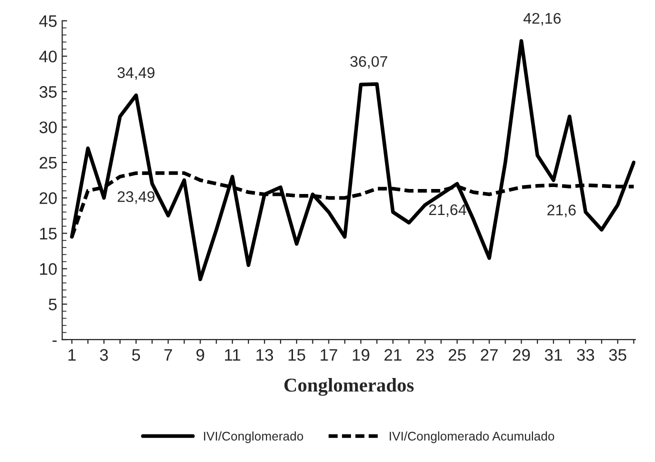  Describe the element at coordinates (48, 92) in the screenshot. I see `y-tick-label: 35` at that location.